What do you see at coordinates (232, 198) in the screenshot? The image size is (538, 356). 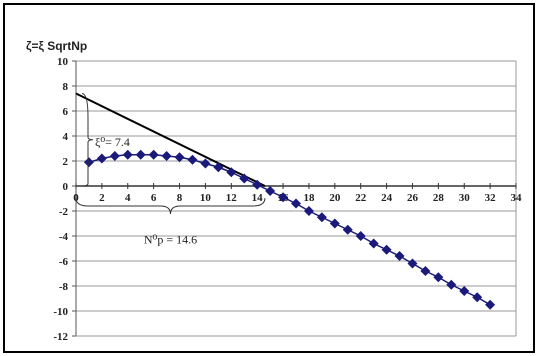 I see `x-tick-label: 12` at bounding box center [232, 198].